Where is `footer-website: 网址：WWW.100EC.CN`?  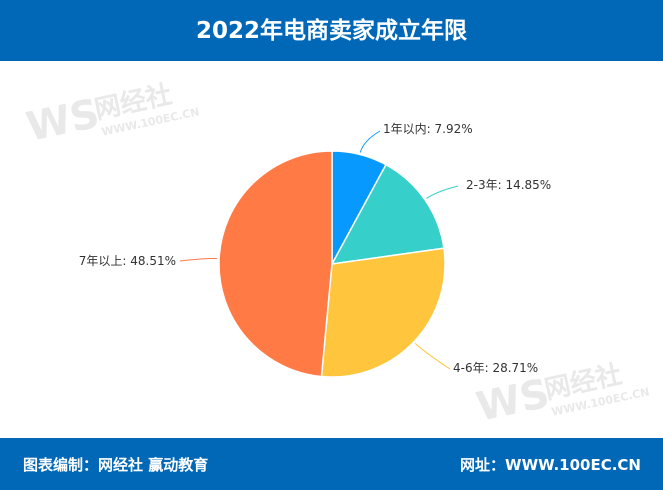 footer-website: 网址：WWW.100EC.CN is located at coordinates (550, 465).